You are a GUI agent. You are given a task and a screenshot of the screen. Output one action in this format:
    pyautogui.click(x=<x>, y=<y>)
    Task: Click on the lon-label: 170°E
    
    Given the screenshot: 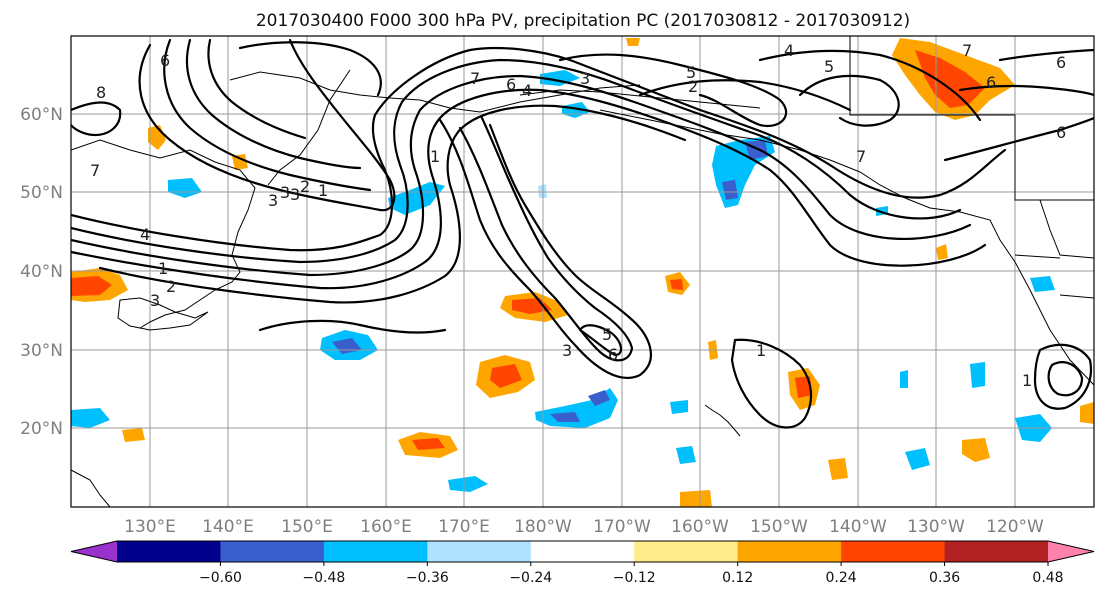 What is the action you would take?
    pyautogui.click(x=464, y=527)
    